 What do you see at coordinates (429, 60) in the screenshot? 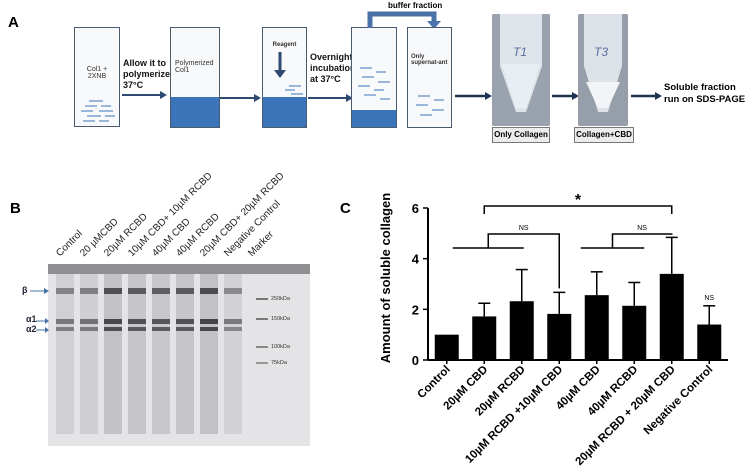
I see `tube5-label: Only supernat-ant` at bounding box center [429, 60].